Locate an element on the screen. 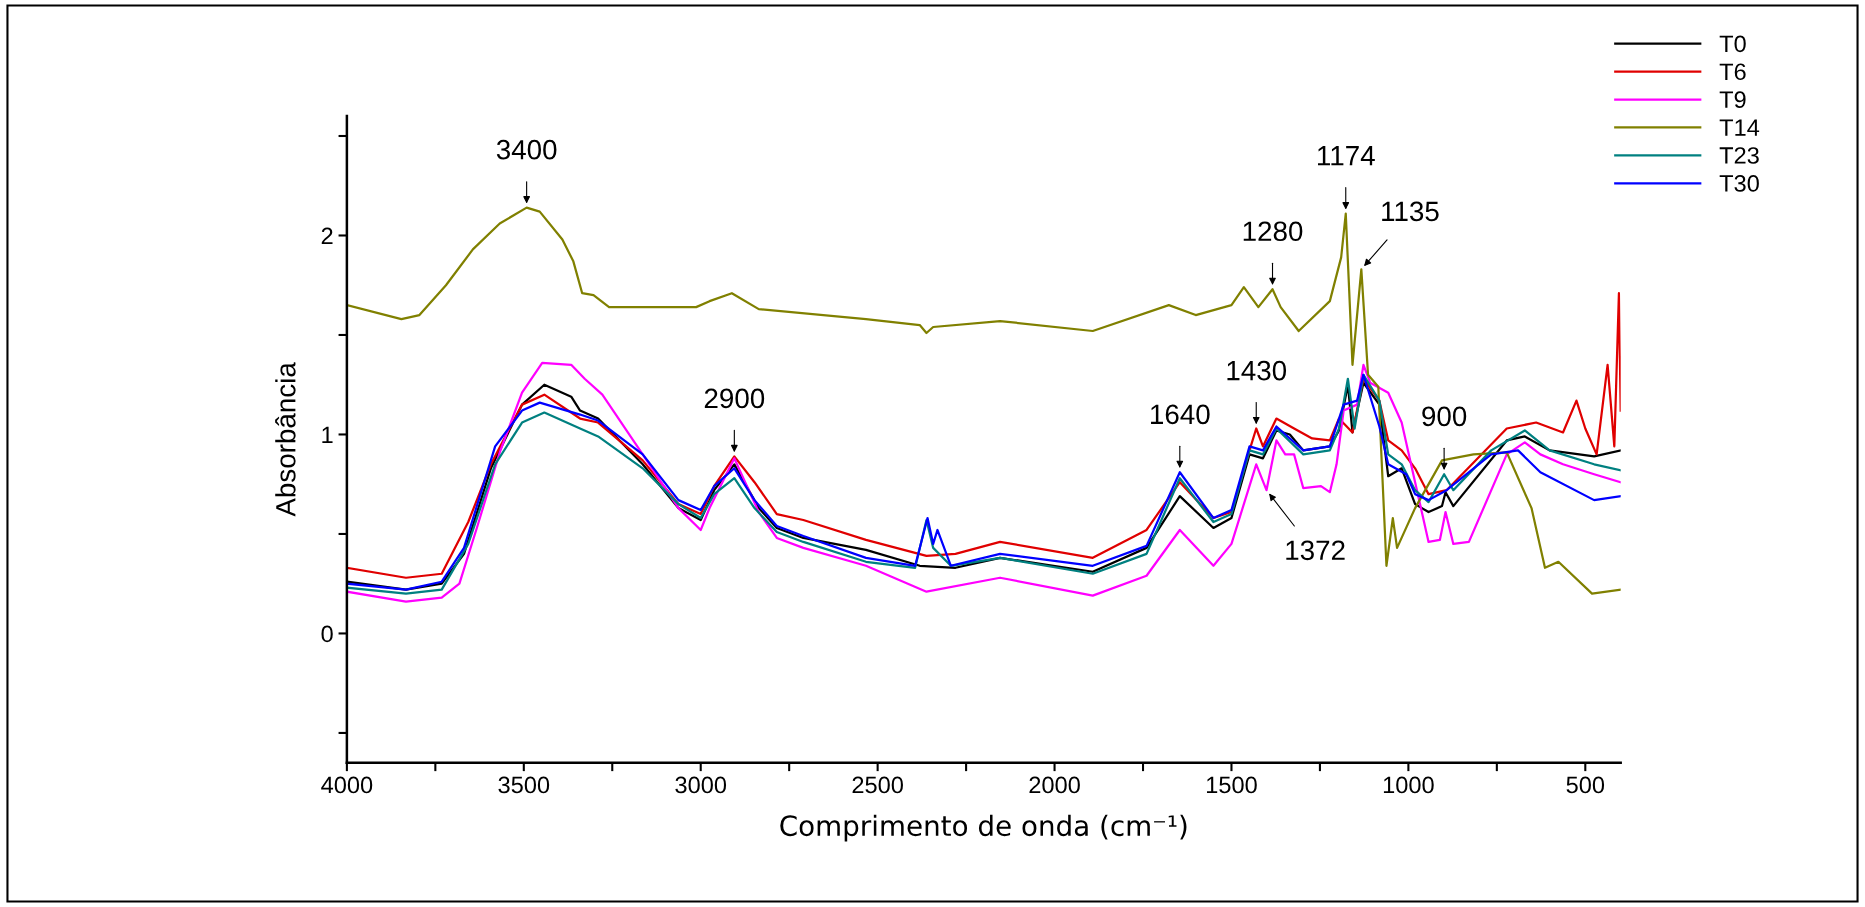  x-tick-label: 1500 is located at coordinates (1232, 785).